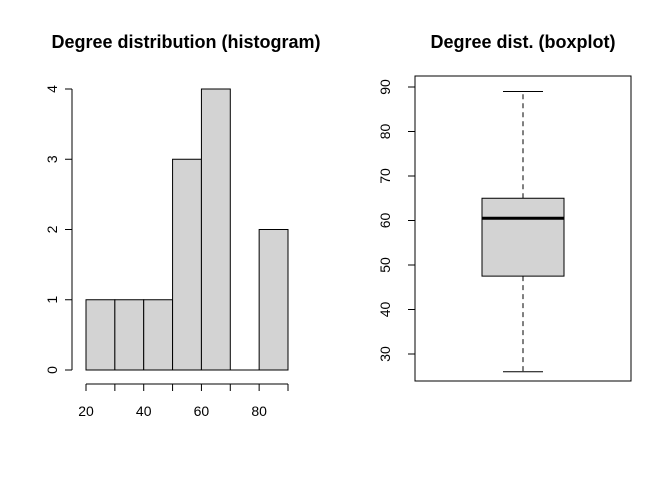  I want to click on boxplot-title: Degree dist. (boxplot), so click(522, 42).